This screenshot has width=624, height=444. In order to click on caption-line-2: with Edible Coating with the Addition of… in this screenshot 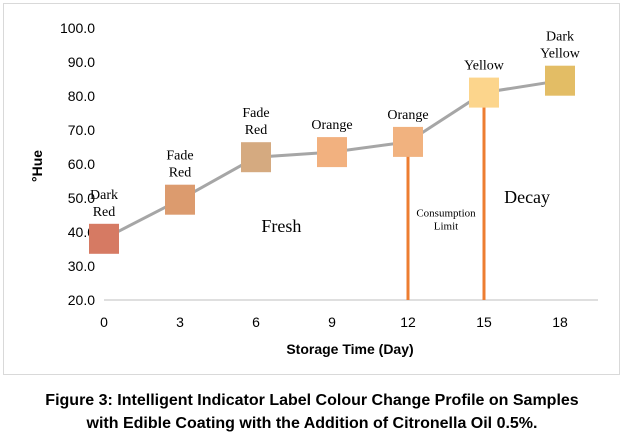, I will do `click(312, 423)`.